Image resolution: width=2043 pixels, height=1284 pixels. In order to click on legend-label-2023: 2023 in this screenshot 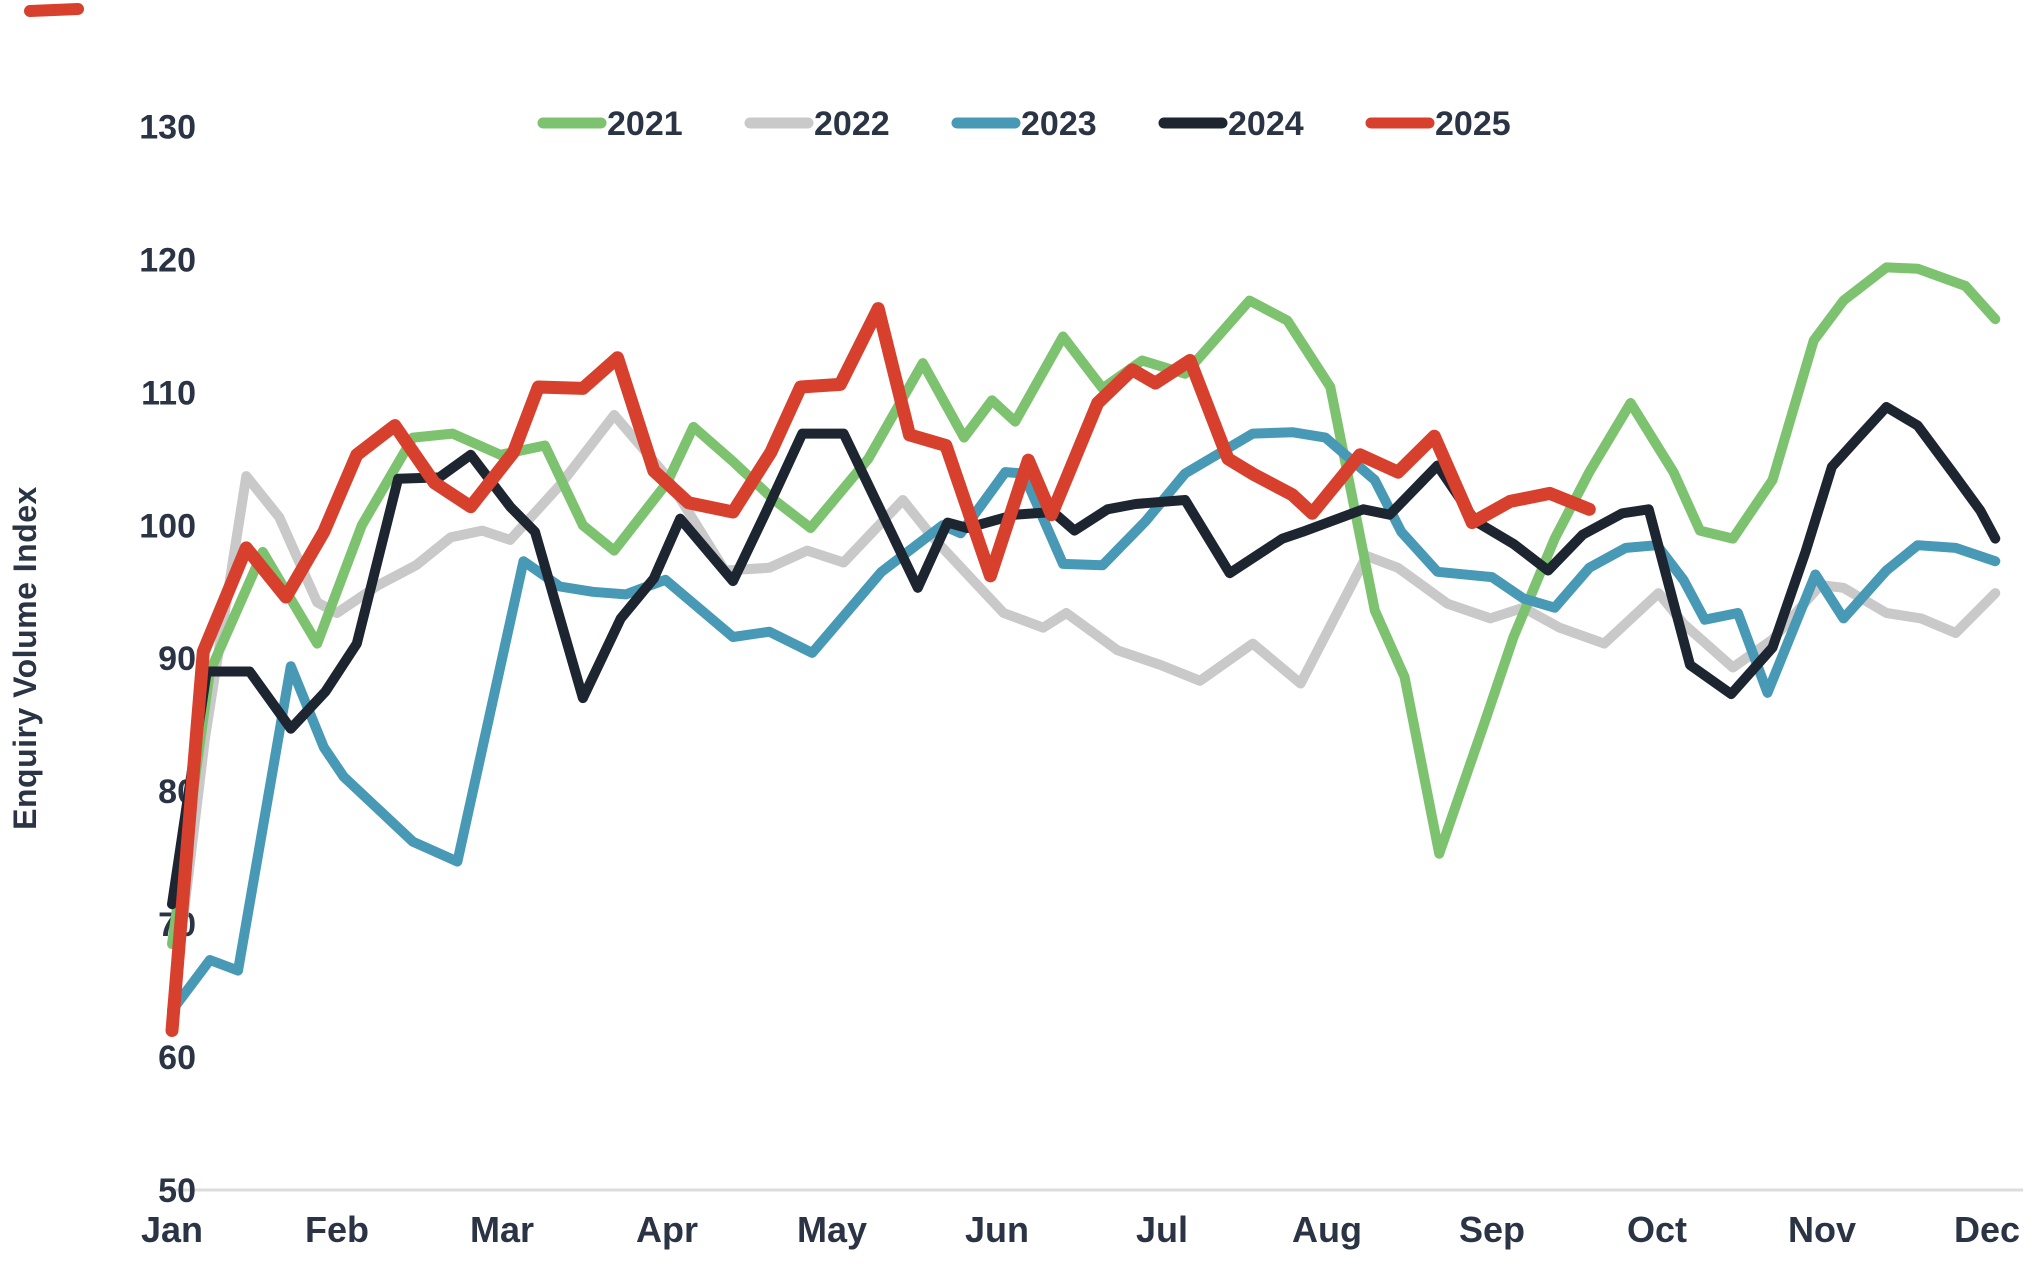, I will do `click(1059, 124)`.